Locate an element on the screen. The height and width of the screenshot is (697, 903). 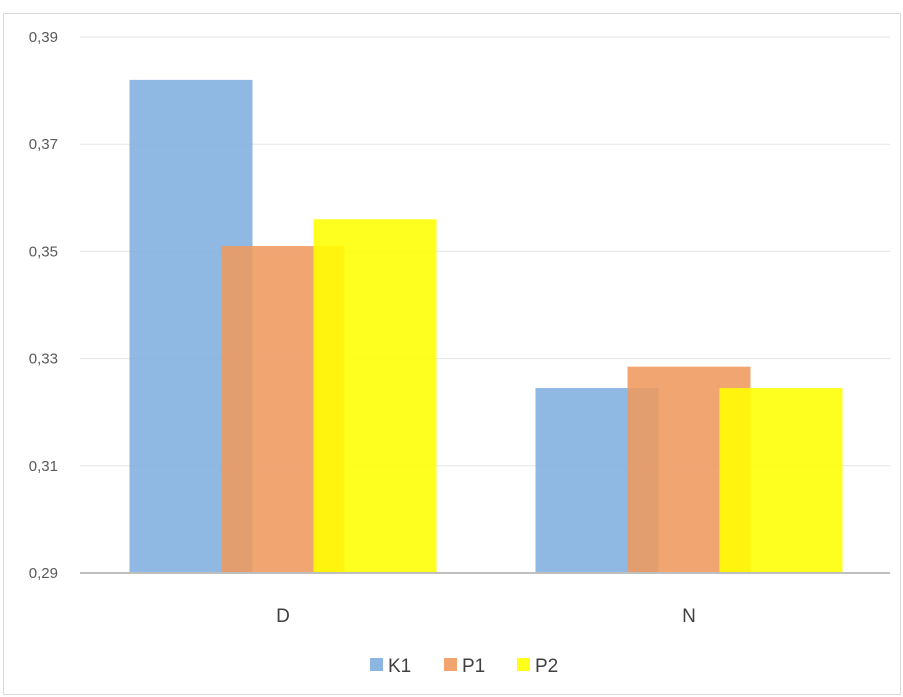
x-category-label: N is located at coordinates (689, 616).